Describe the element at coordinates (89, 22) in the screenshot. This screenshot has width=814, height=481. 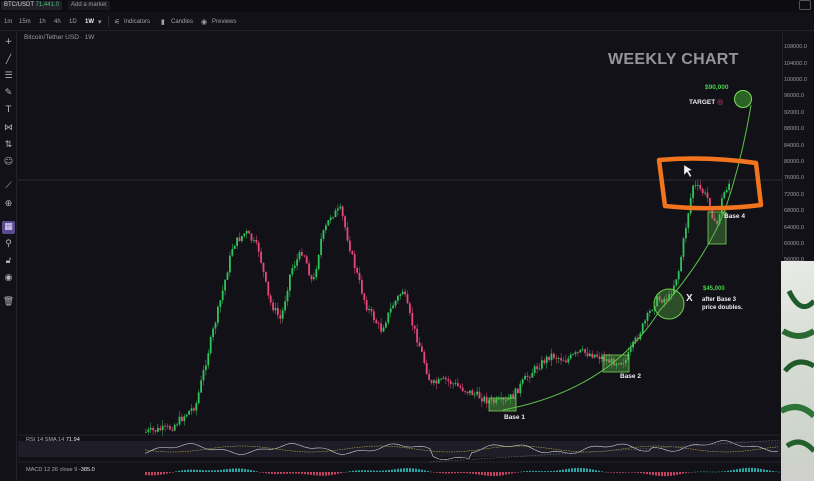
I see `timeframe-1w: 1W` at that location.